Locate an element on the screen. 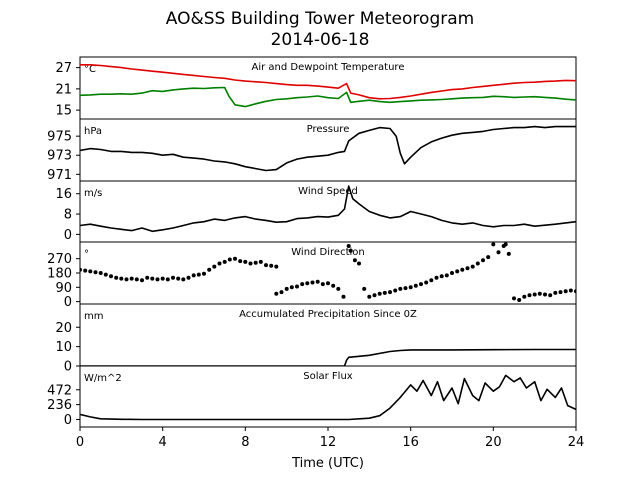 The height and width of the screenshot is (480, 640). y-tick-label: 472 is located at coordinates (59, 390).